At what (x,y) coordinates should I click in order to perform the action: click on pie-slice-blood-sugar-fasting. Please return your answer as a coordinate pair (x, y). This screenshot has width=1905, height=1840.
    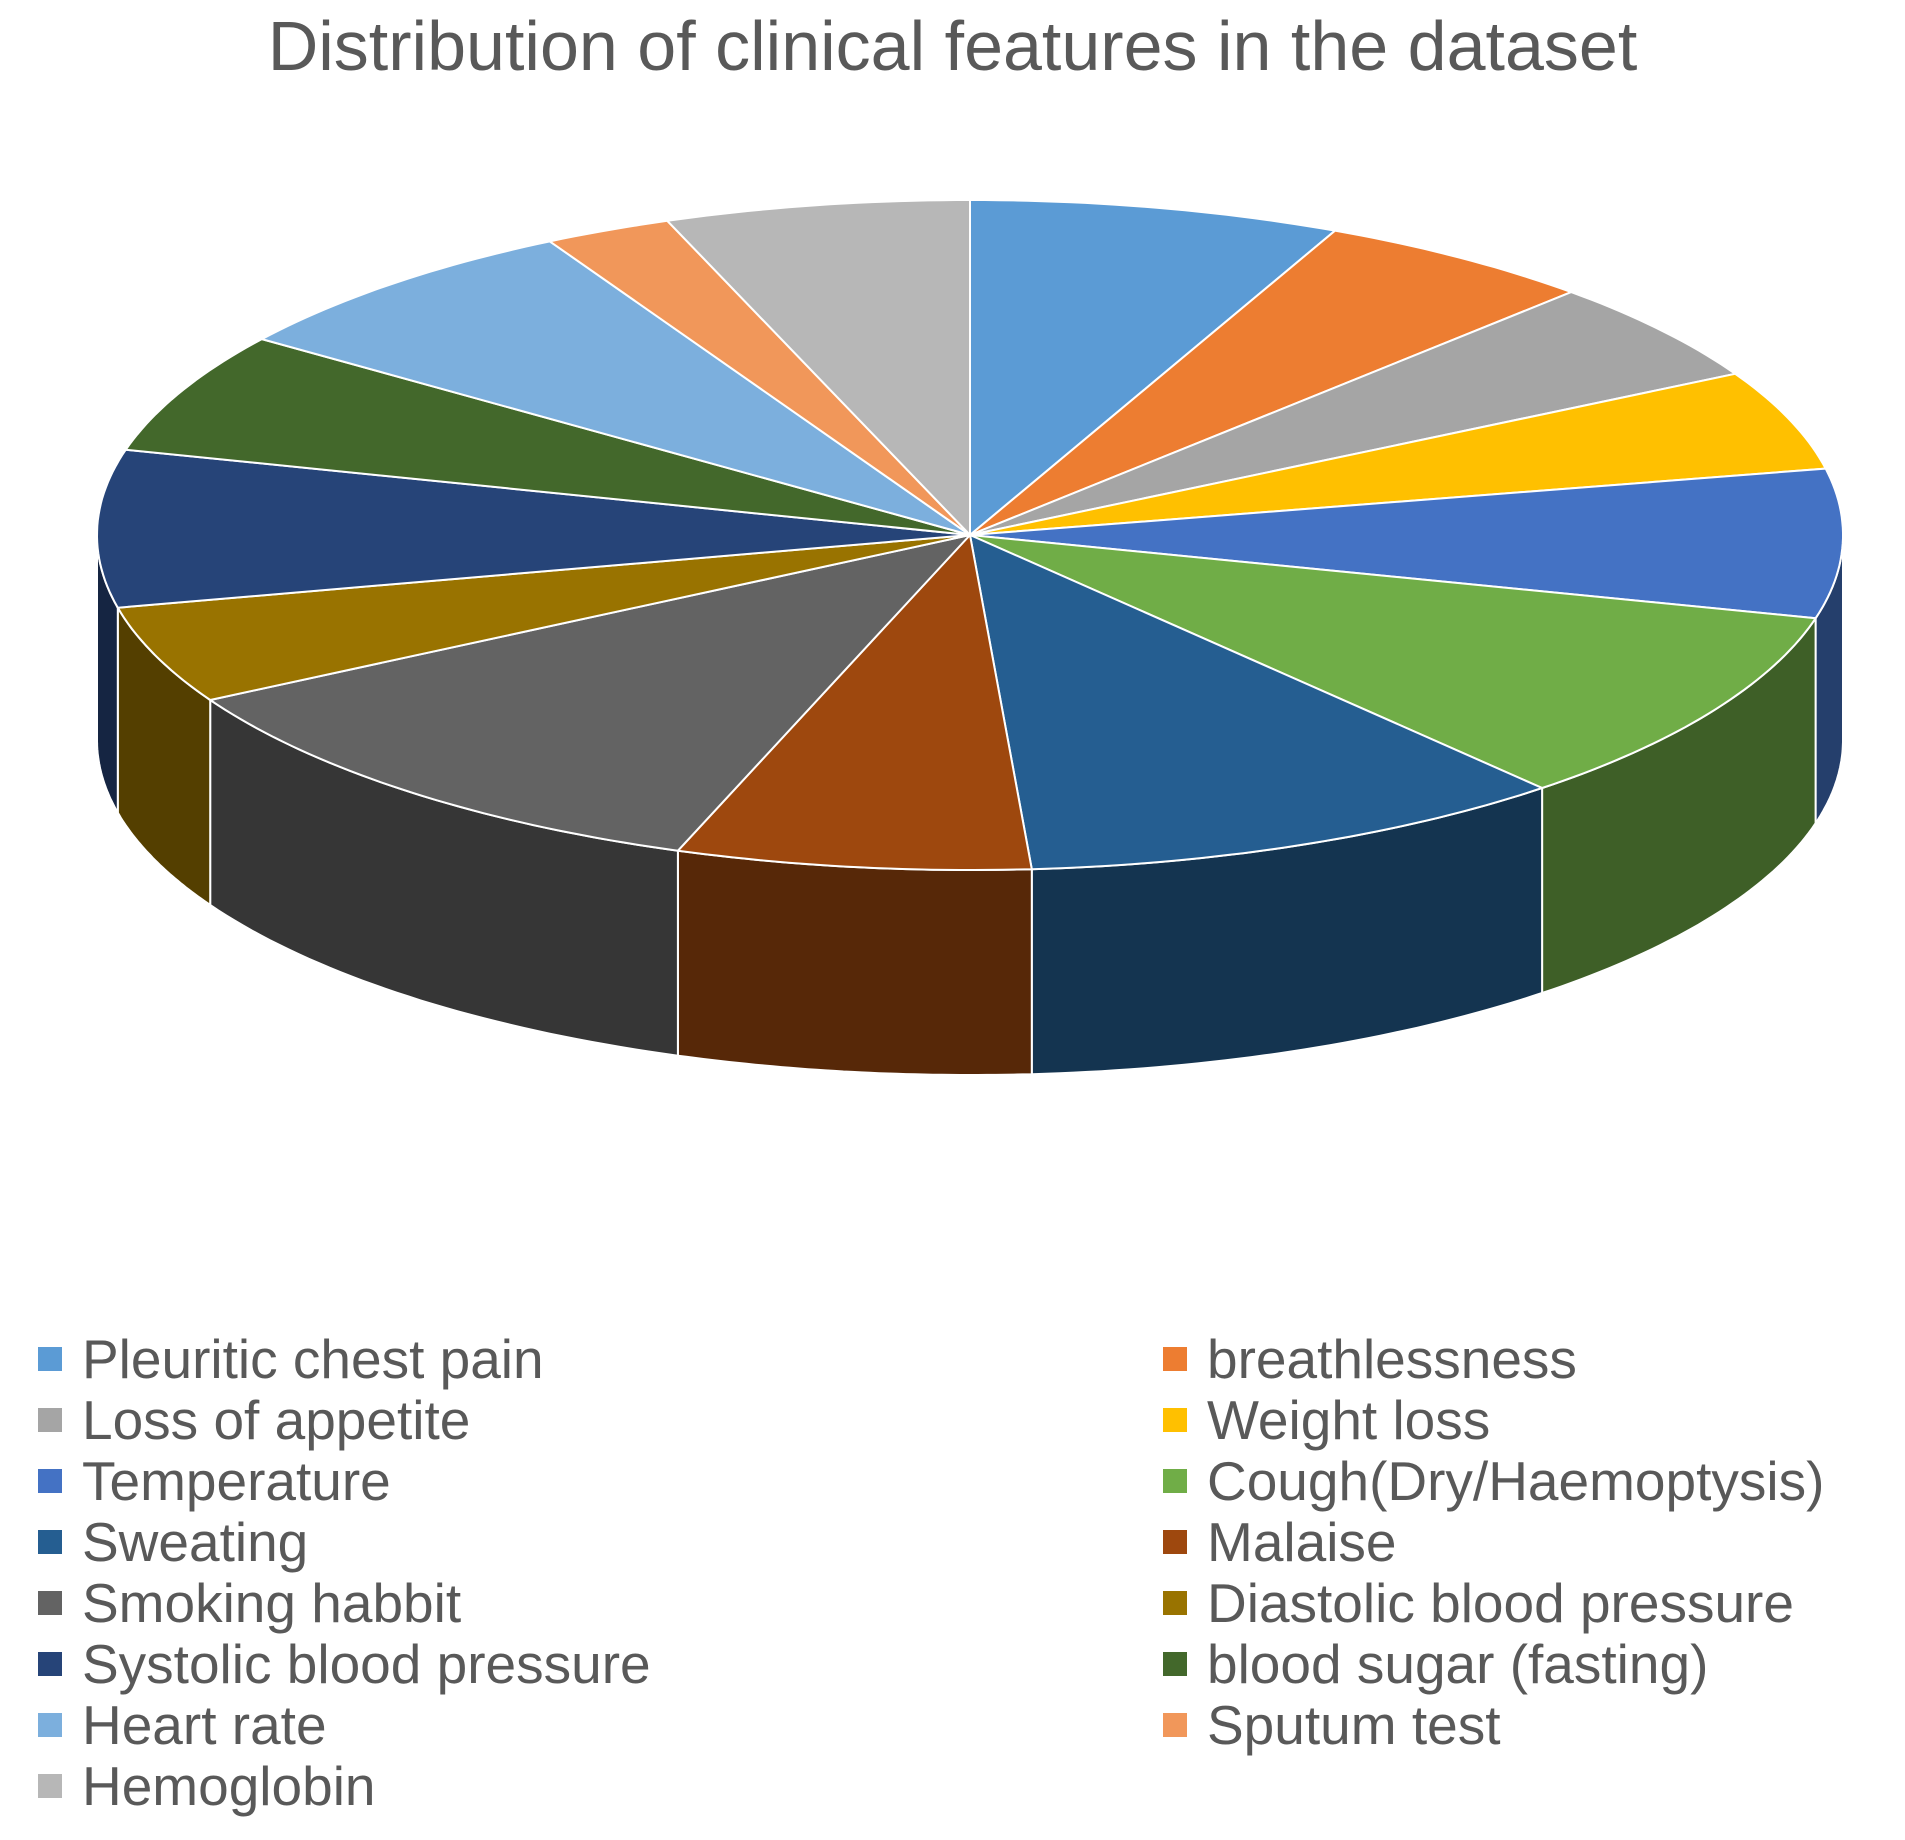
    Looking at the image, I should click on (547, 437).